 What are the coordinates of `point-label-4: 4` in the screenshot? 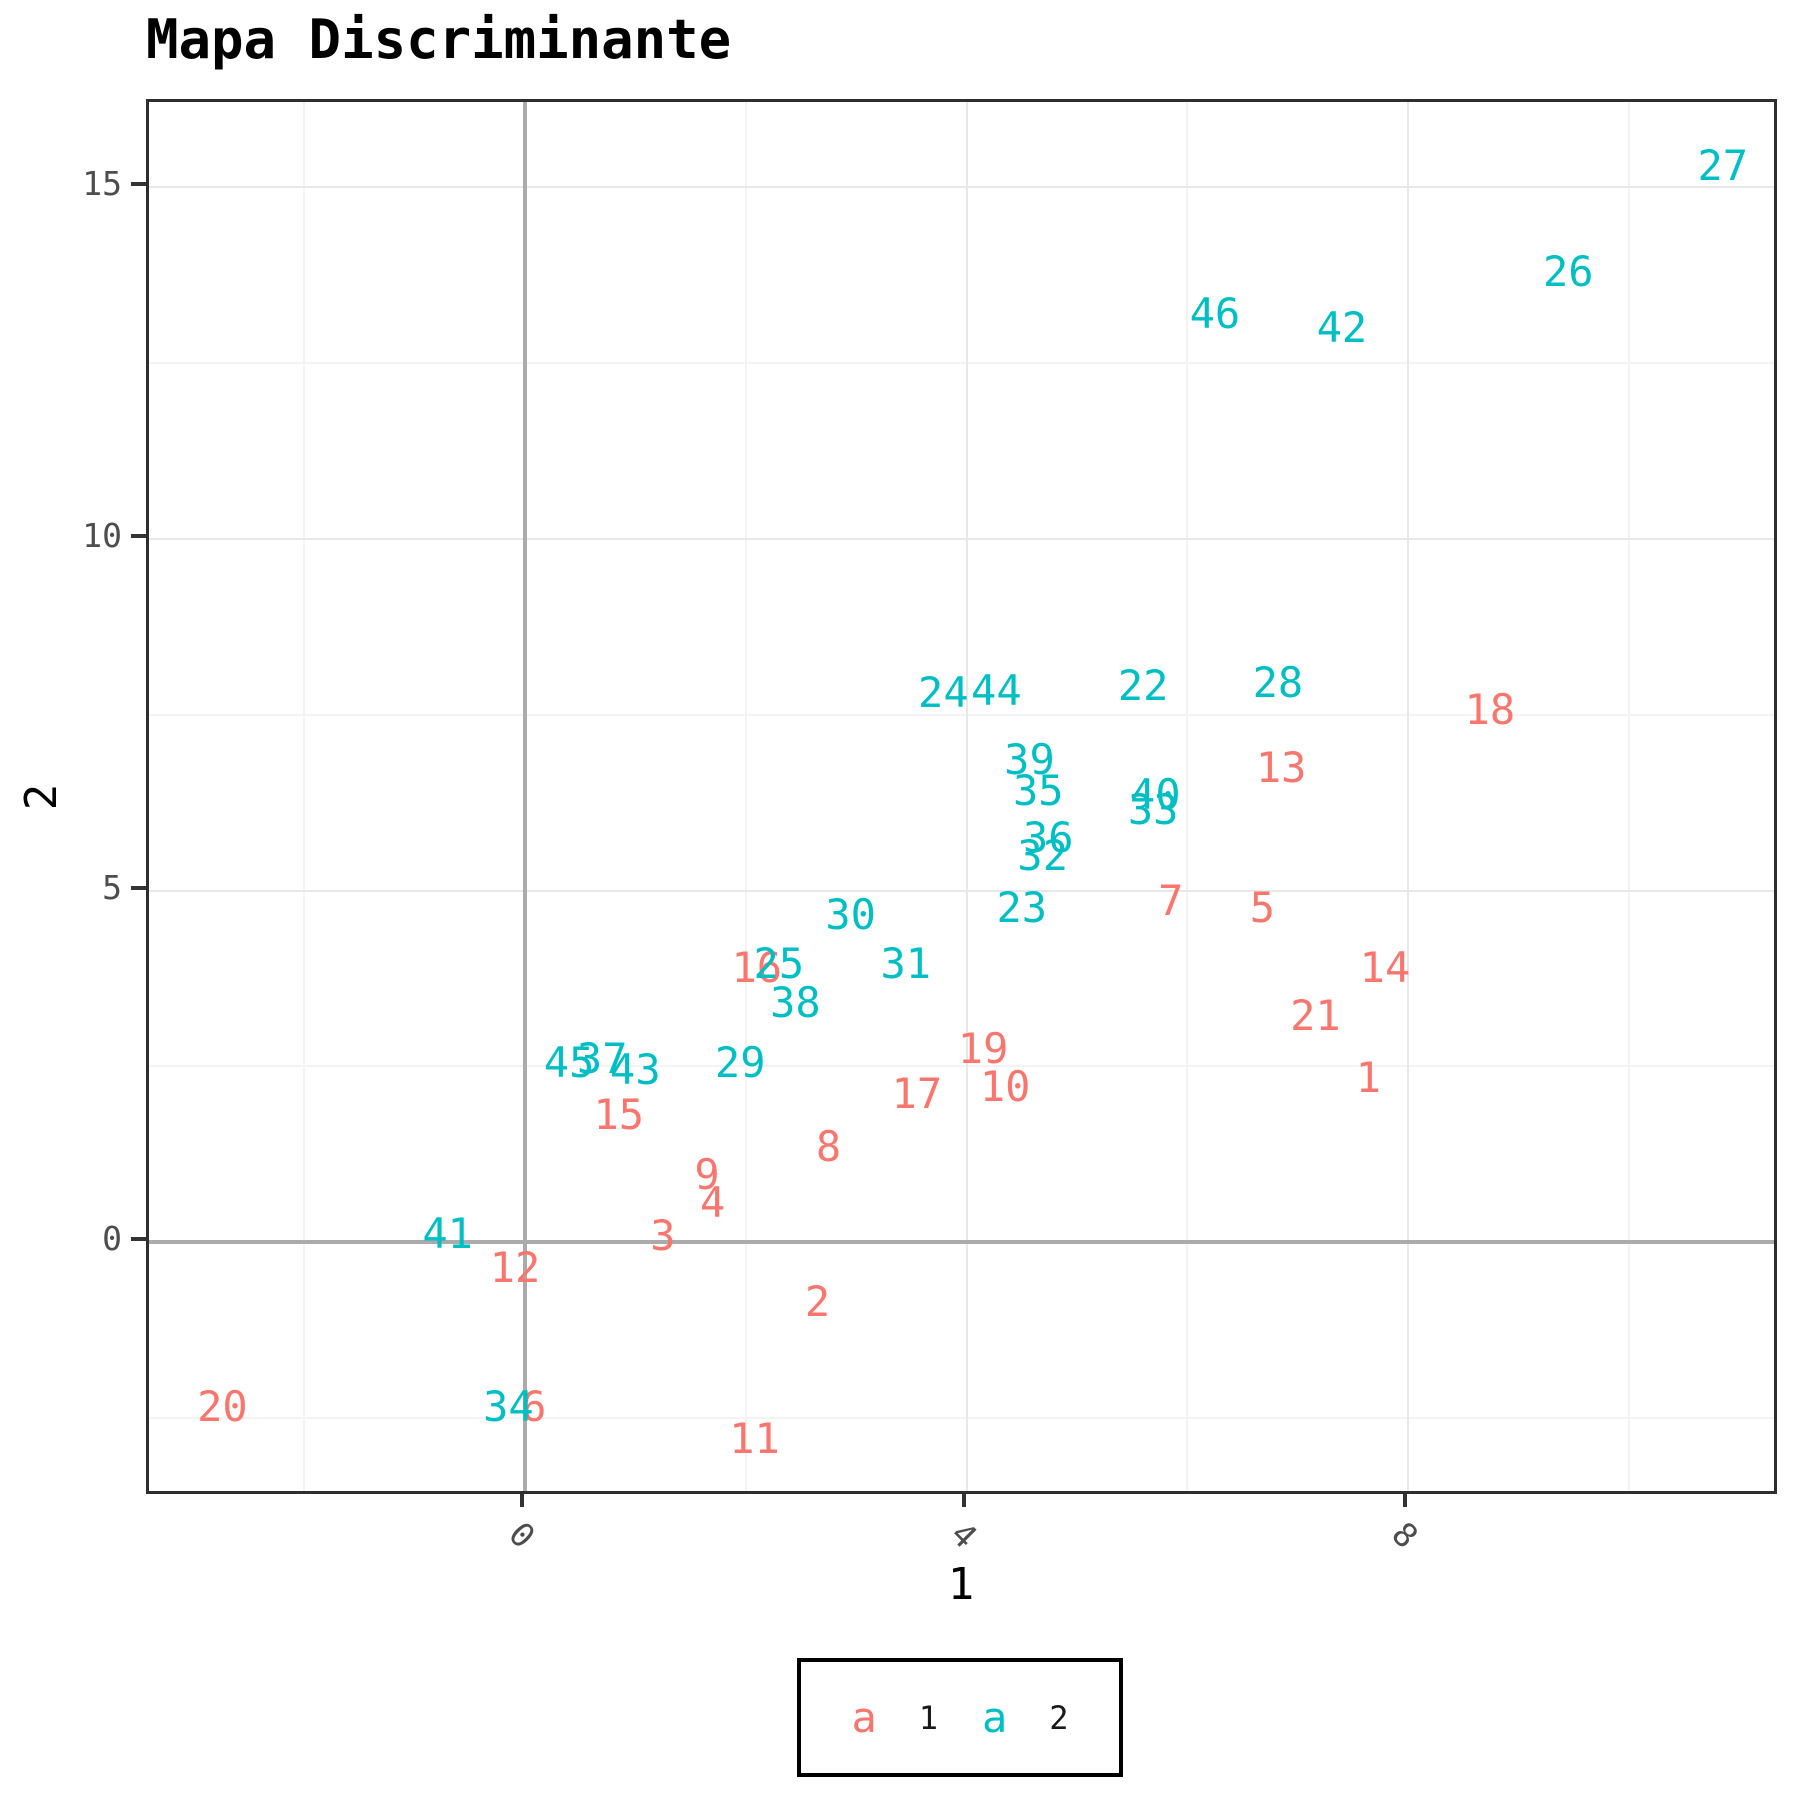 It's located at (712, 1203).